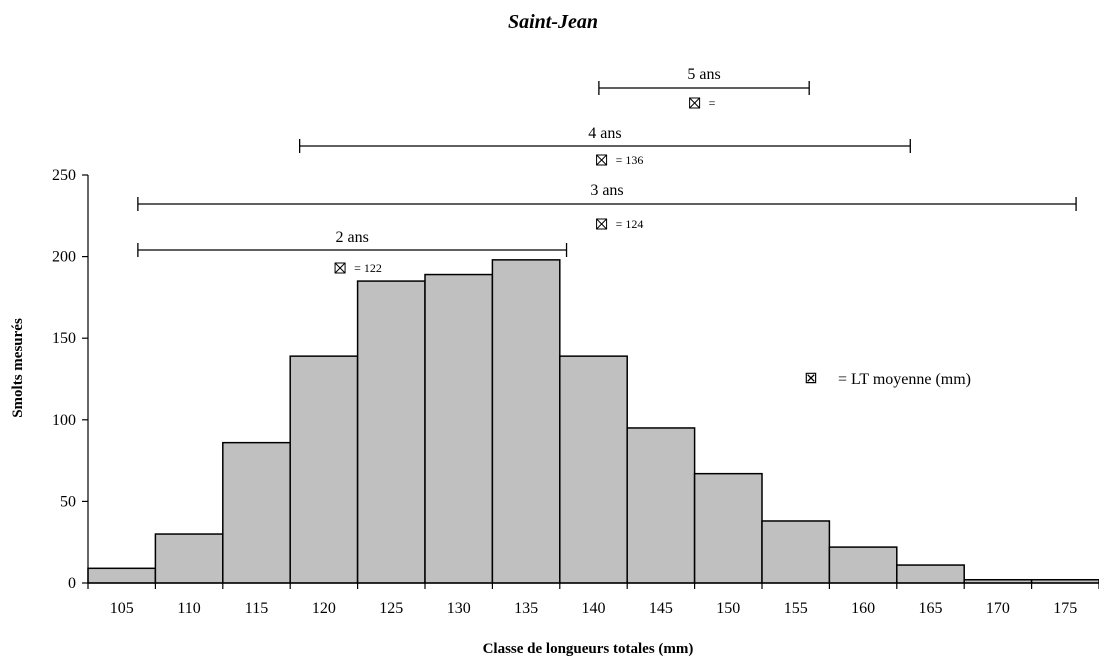 The height and width of the screenshot is (662, 1099). What do you see at coordinates (661, 608) in the screenshot?
I see `x-tick-label: 145` at bounding box center [661, 608].